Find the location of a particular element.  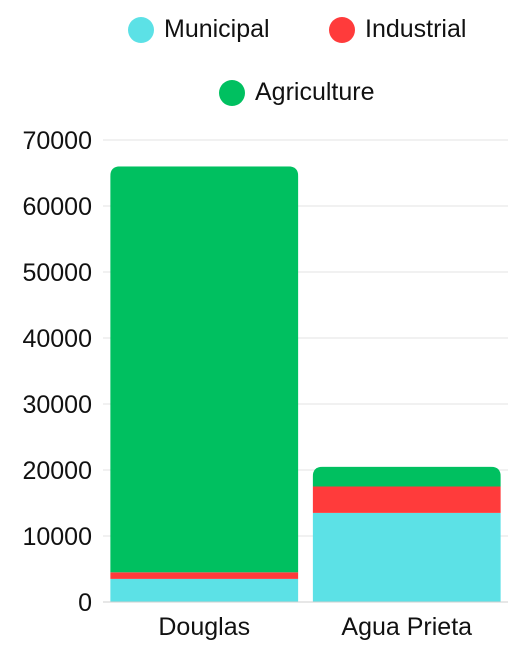

x-category-label: Douglas is located at coordinates (204, 627).